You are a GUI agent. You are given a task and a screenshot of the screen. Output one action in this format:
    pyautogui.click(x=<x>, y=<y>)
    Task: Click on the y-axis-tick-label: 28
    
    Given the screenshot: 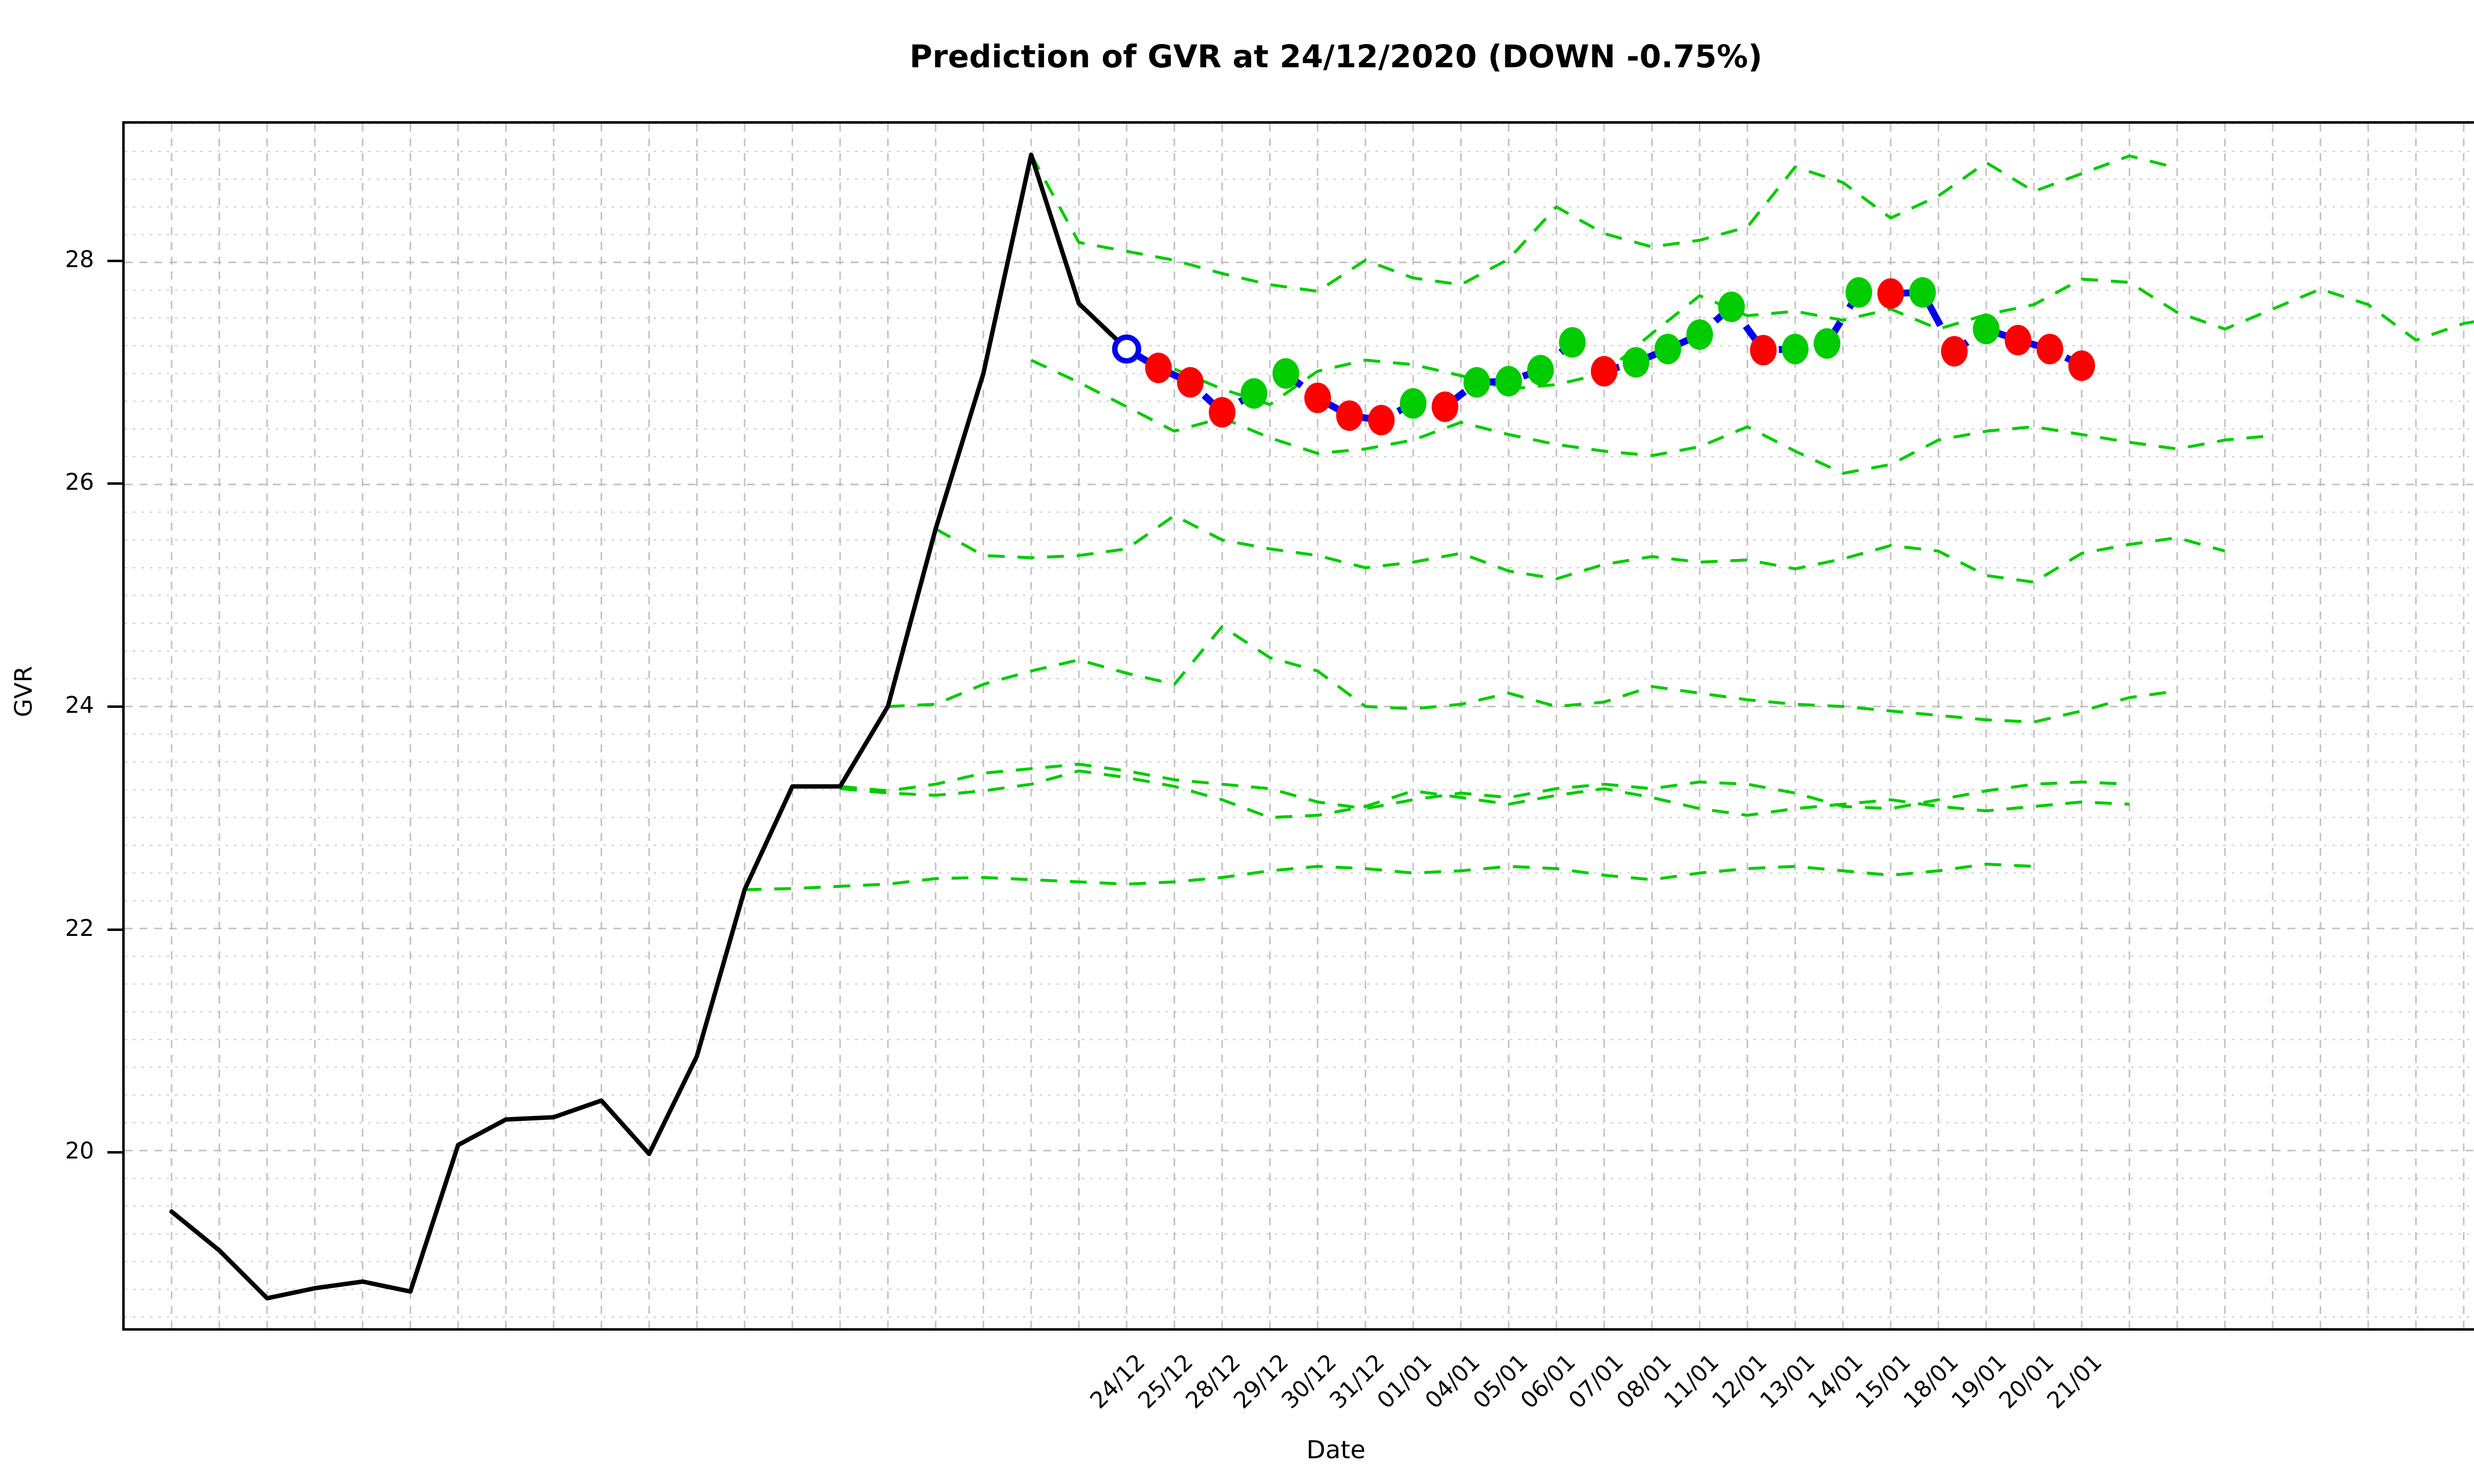 What is the action you would take?
    pyautogui.click(x=80, y=259)
    